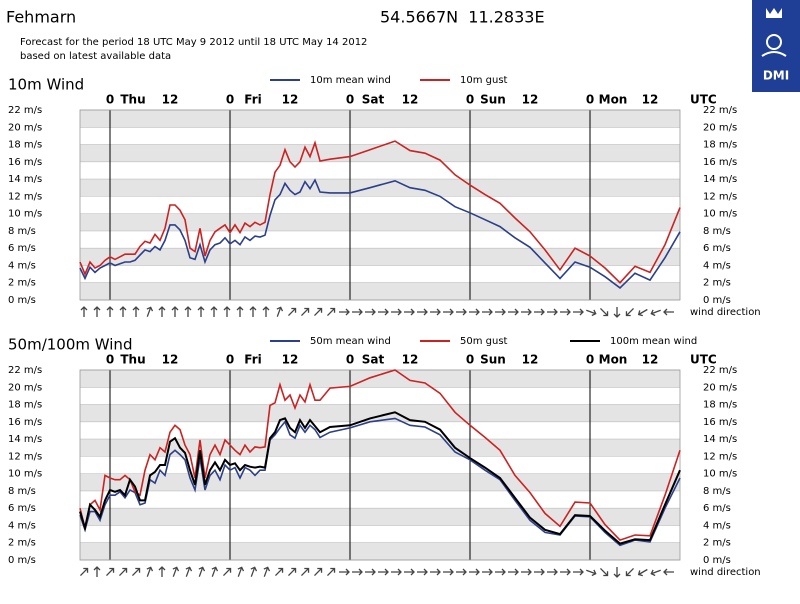 This screenshot has width=800, height=604. What do you see at coordinates (380, 233) in the screenshot?
I see `series-line` at bounding box center [380, 233].